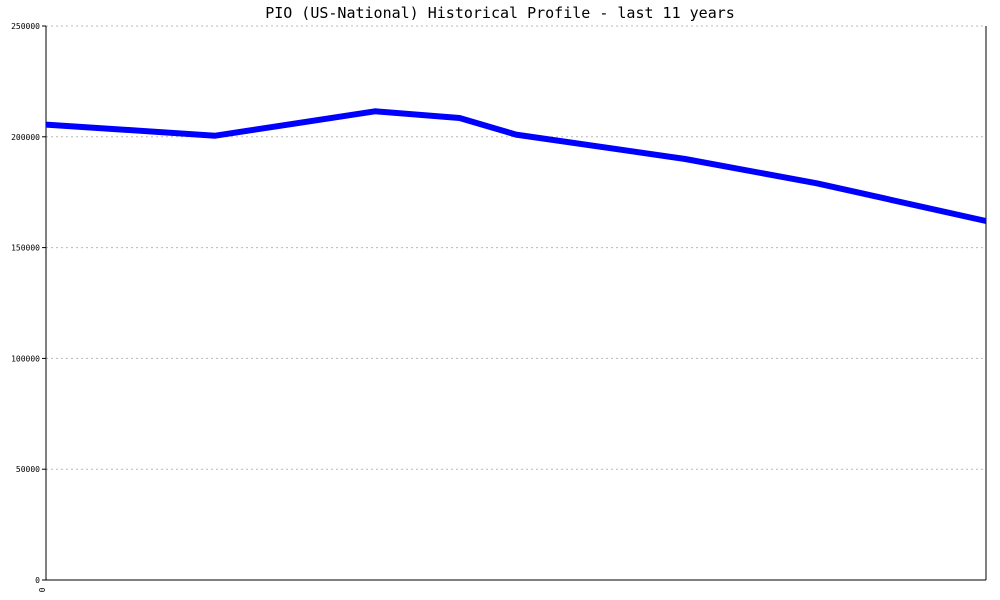 The image size is (1000, 600). I want to click on y-tick-label: 250000, so click(25, 26).